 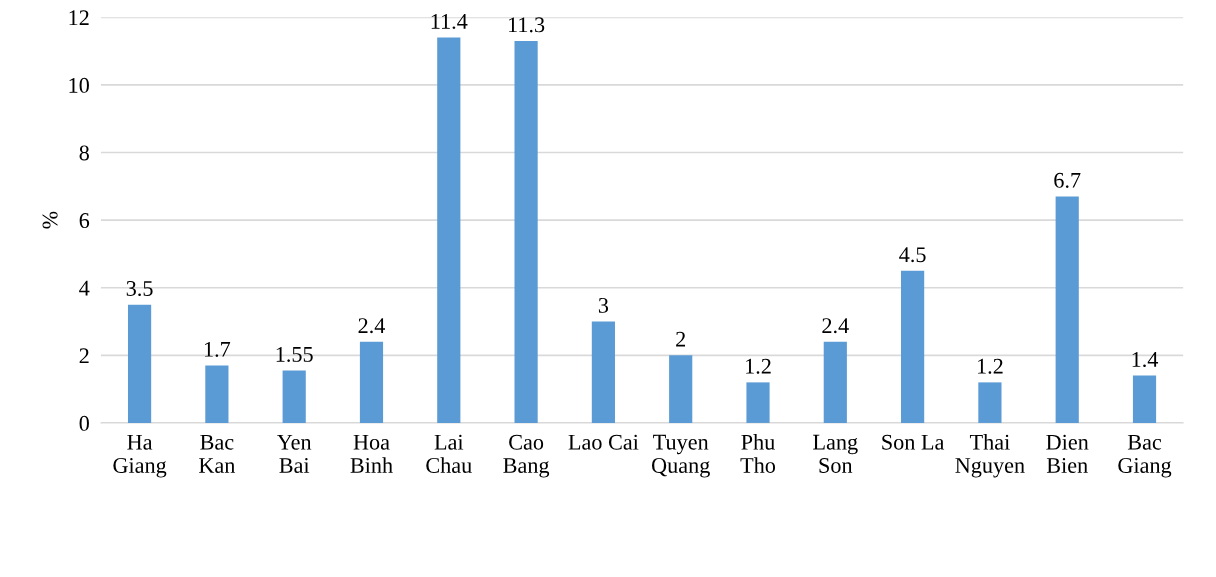 I want to click on x-tick-label: Bac Kan, so click(x=217, y=453).